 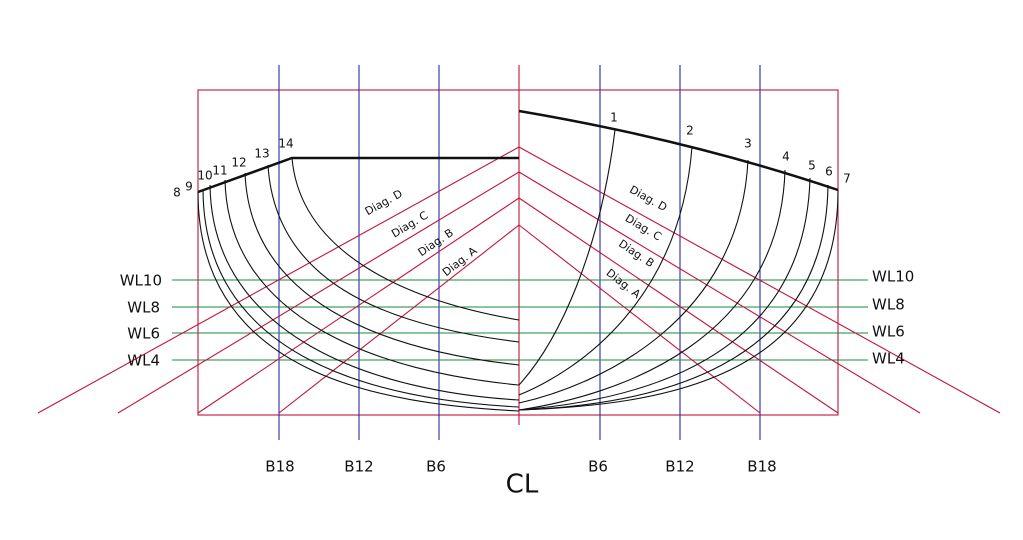 I want to click on station-label: 7, so click(x=847, y=179).